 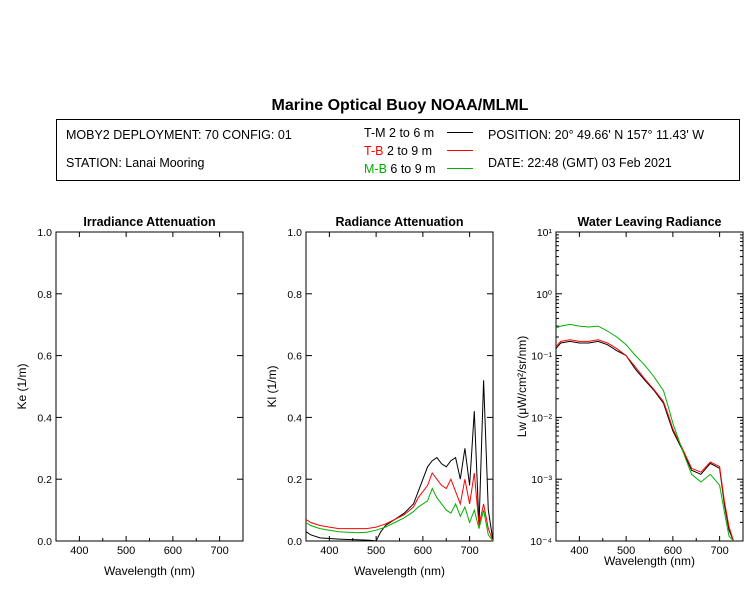 I want to click on y-axis-label: Kl (1/m), so click(x=272, y=386).